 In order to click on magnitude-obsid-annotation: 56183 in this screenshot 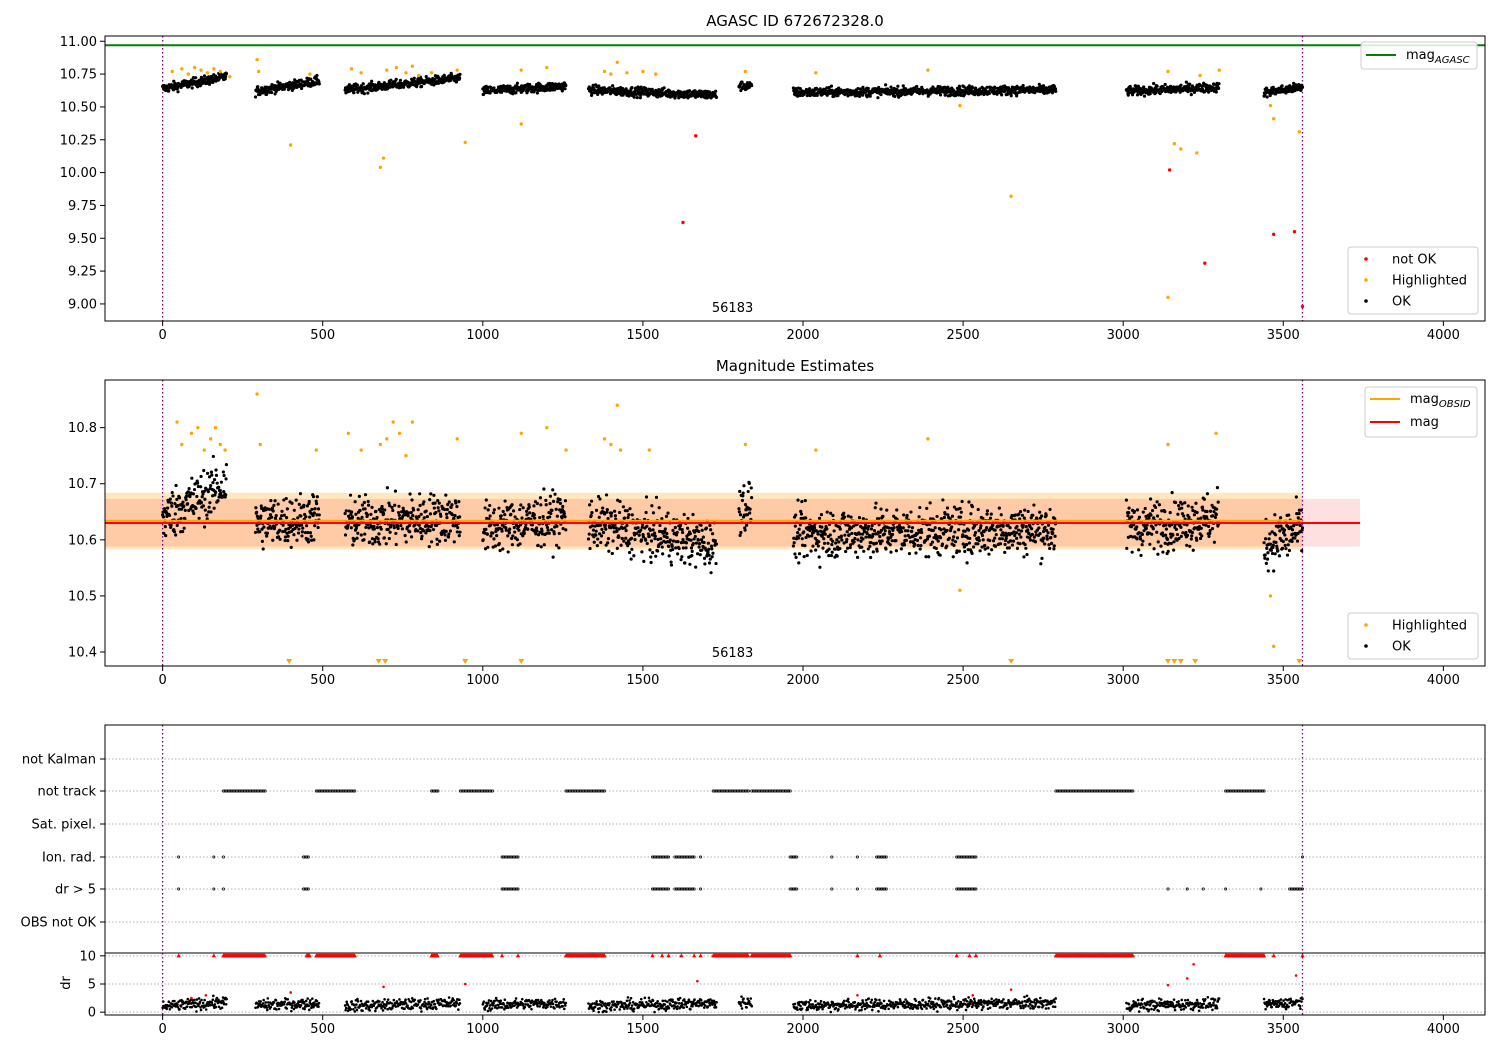, I will do `click(732, 653)`.